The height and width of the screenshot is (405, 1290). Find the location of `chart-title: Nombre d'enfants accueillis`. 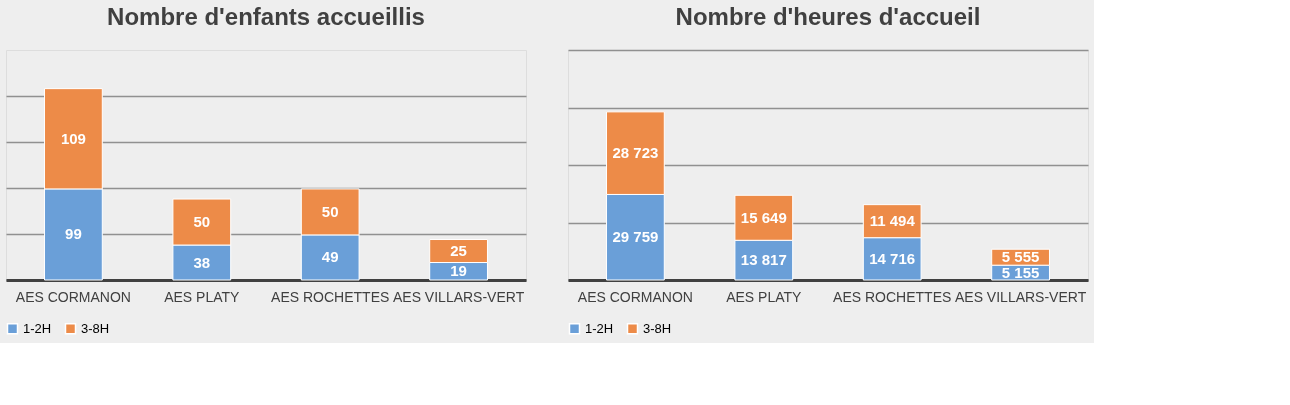

chart-title: Nombre d'enfants accueillis is located at coordinates (266, 16).